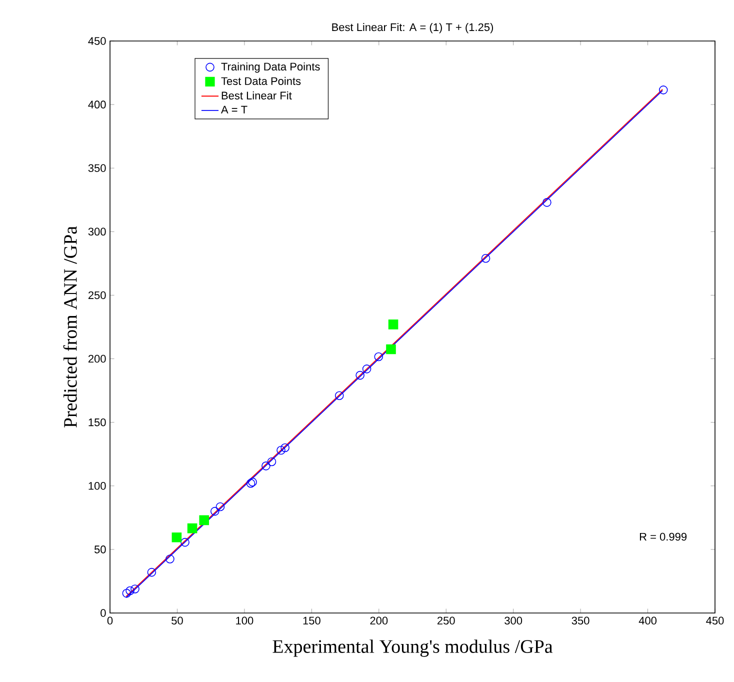 The image size is (734, 682). What do you see at coordinates (110, 620) in the screenshot?
I see `x-tick-label: 0` at bounding box center [110, 620].